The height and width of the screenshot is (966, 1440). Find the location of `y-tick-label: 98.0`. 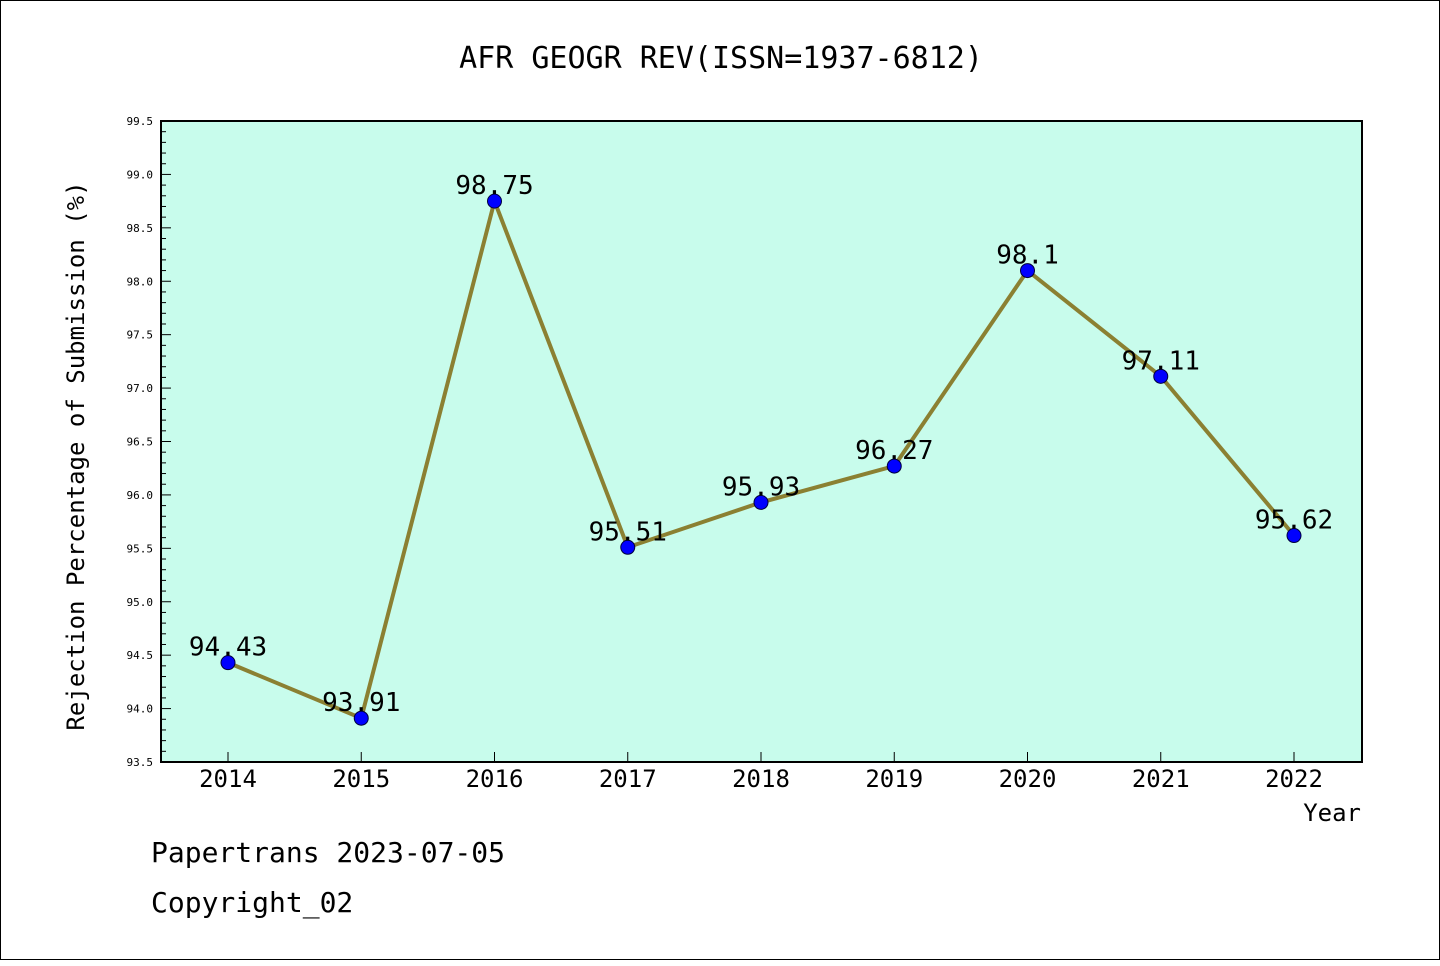

y-tick-label: 98.0 is located at coordinates (140, 281).